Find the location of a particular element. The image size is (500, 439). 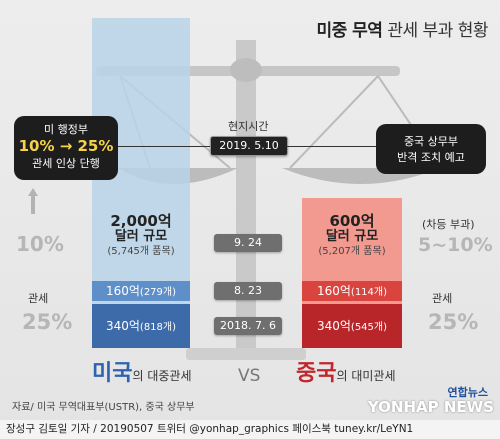

timeline-date-3: 8. 23 is located at coordinates (248, 291).